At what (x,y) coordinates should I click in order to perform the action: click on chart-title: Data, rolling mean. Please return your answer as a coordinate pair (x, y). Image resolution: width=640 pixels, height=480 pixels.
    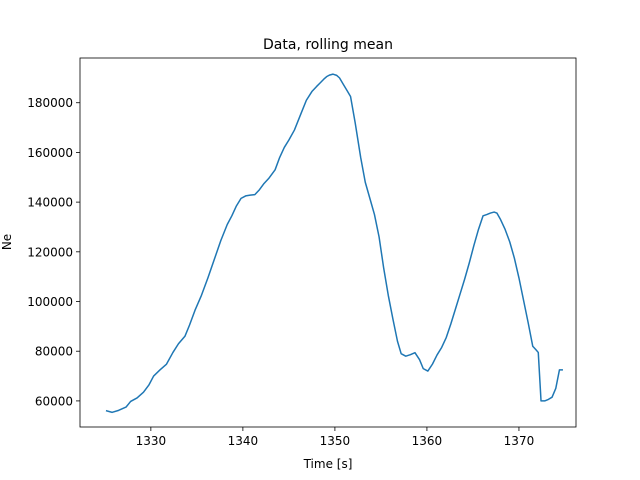
    Looking at the image, I should click on (328, 45).